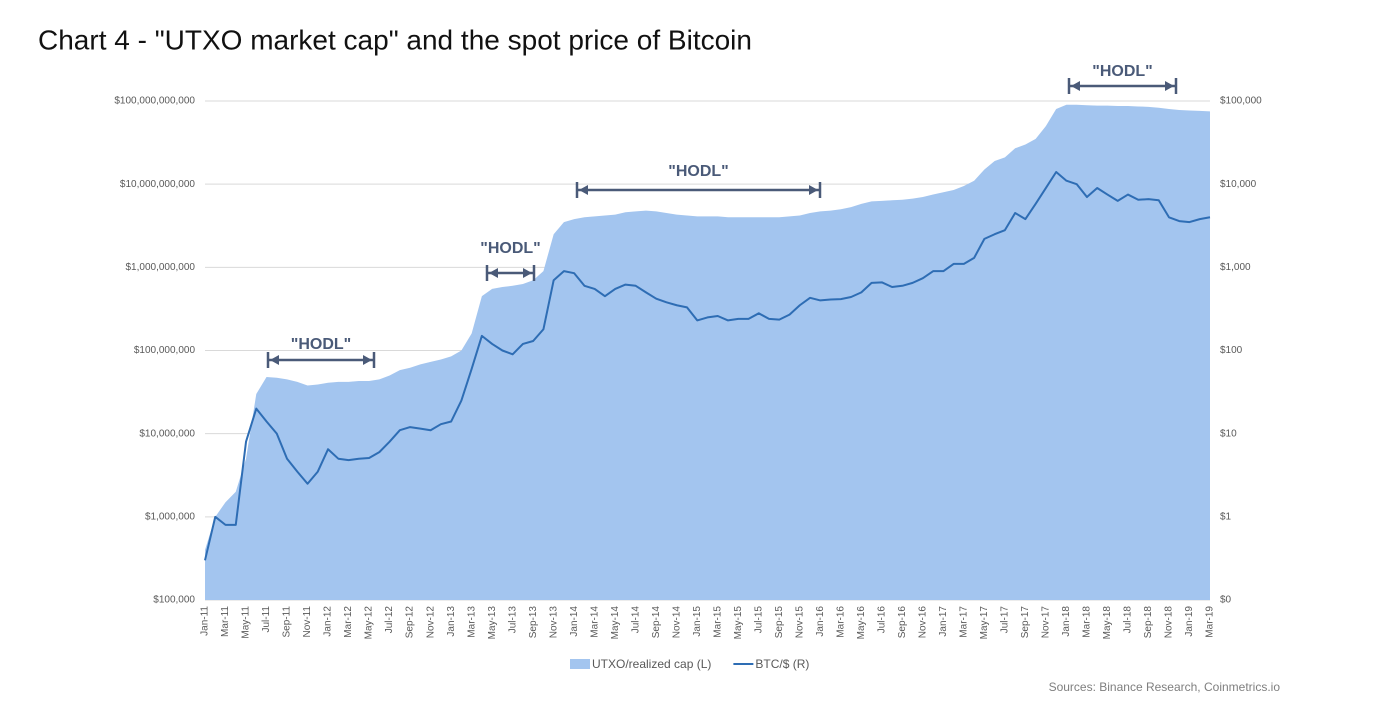 Image resolution: width=1386 pixels, height=718 pixels. Describe the element at coordinates (225, 621) in the screenshot. I see `x-tick-label: Mar-11` at that location.